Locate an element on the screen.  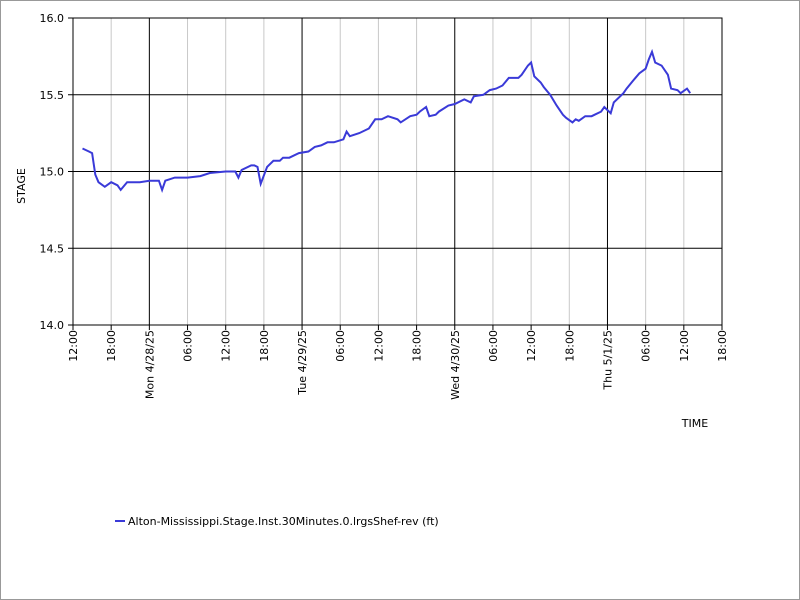
x-tick-label: Mon 4/28/25 is located at coordinates (149, 364).